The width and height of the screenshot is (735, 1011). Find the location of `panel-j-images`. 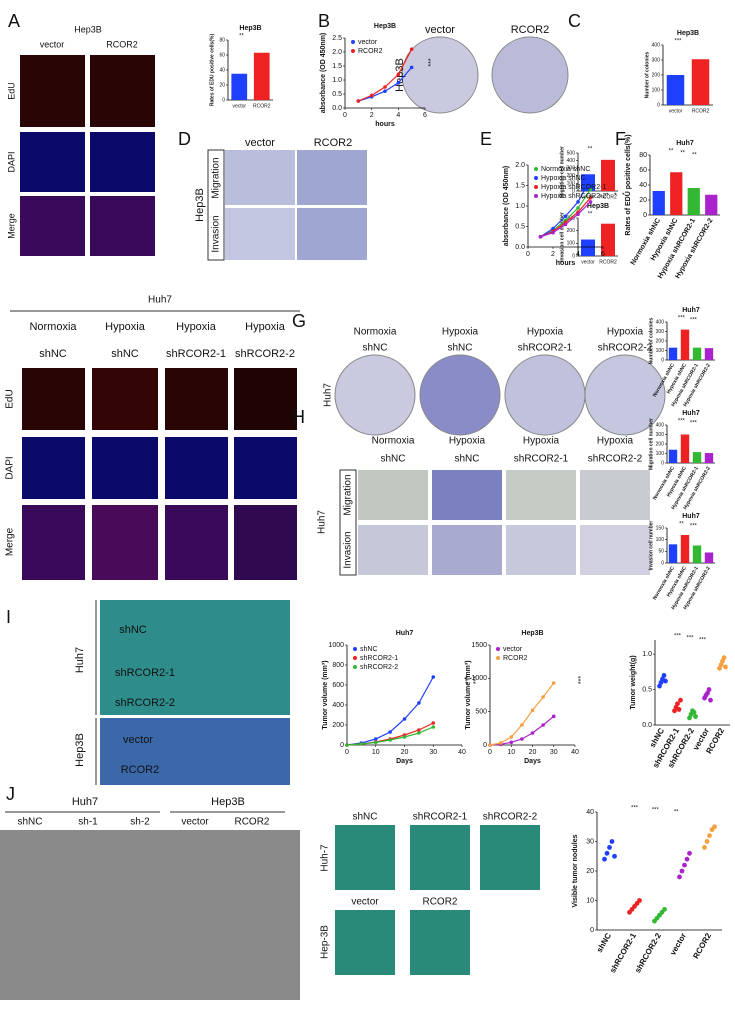

panel-j-images is located at coordinates (270, 905).